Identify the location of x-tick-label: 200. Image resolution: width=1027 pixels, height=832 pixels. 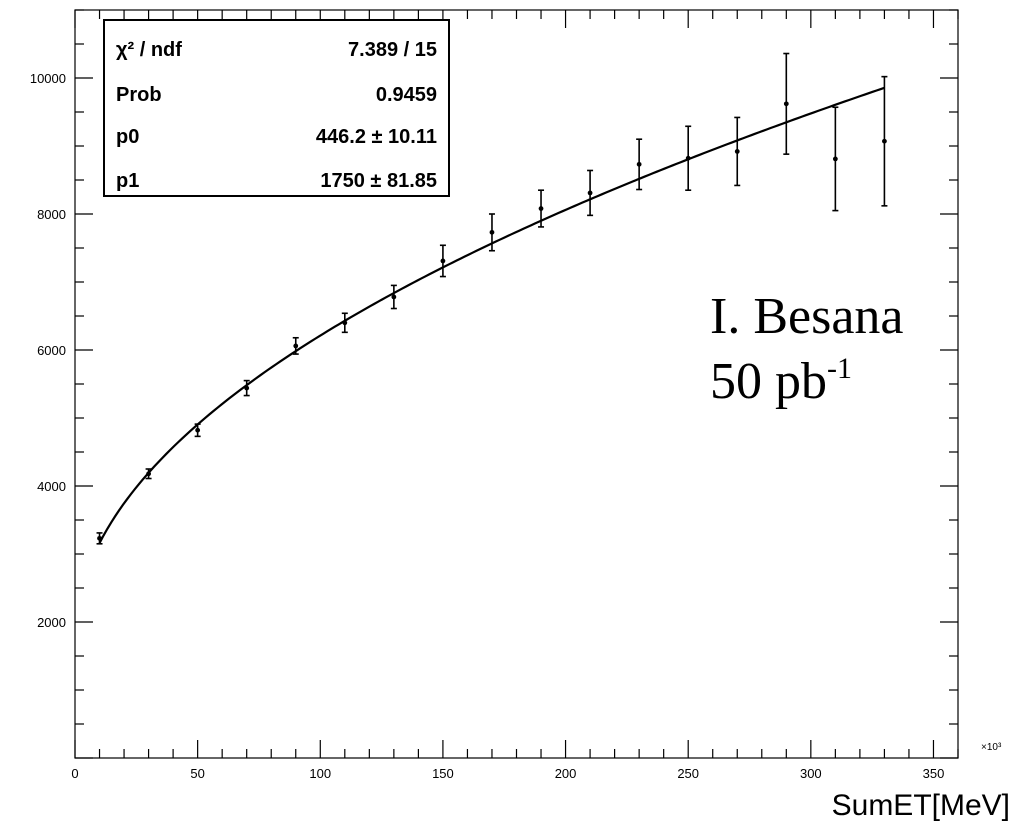
(566, 773).